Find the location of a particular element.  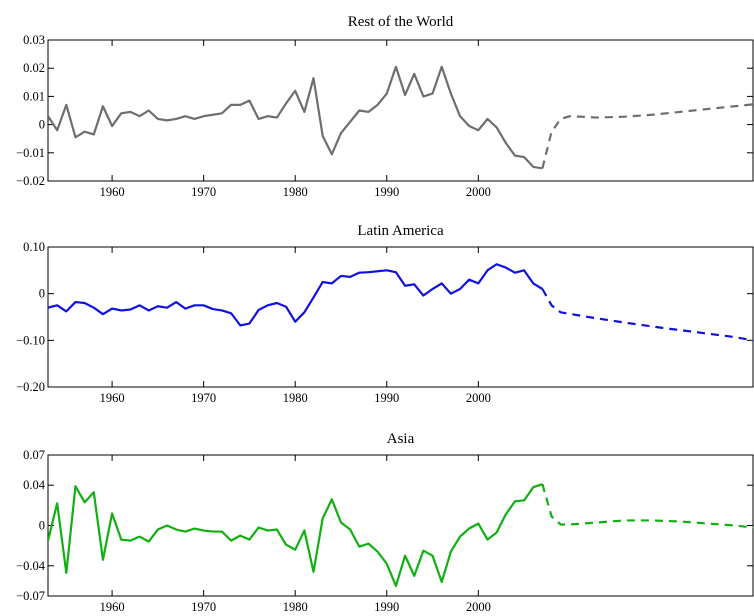

y-tick-label: 0.04 is located at coordinates (34, 485).